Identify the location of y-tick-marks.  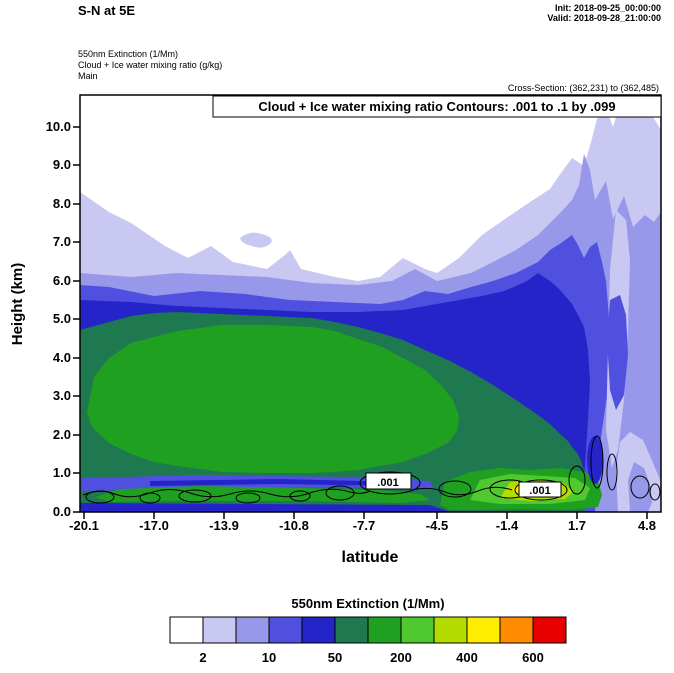
(76, 319).